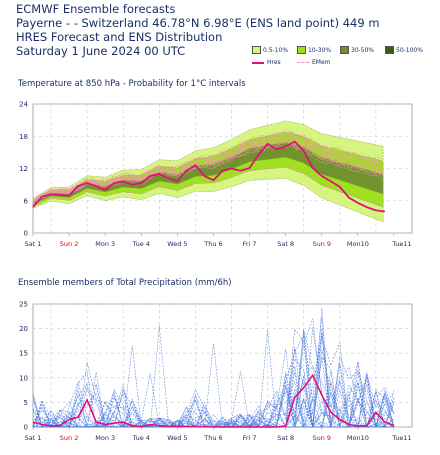 The width and height of the screenshot is (440, 455). Describe the element at coordinates (250, 438) in the screenshot. I see `precip-xtick-label: Fri 7` at that location.